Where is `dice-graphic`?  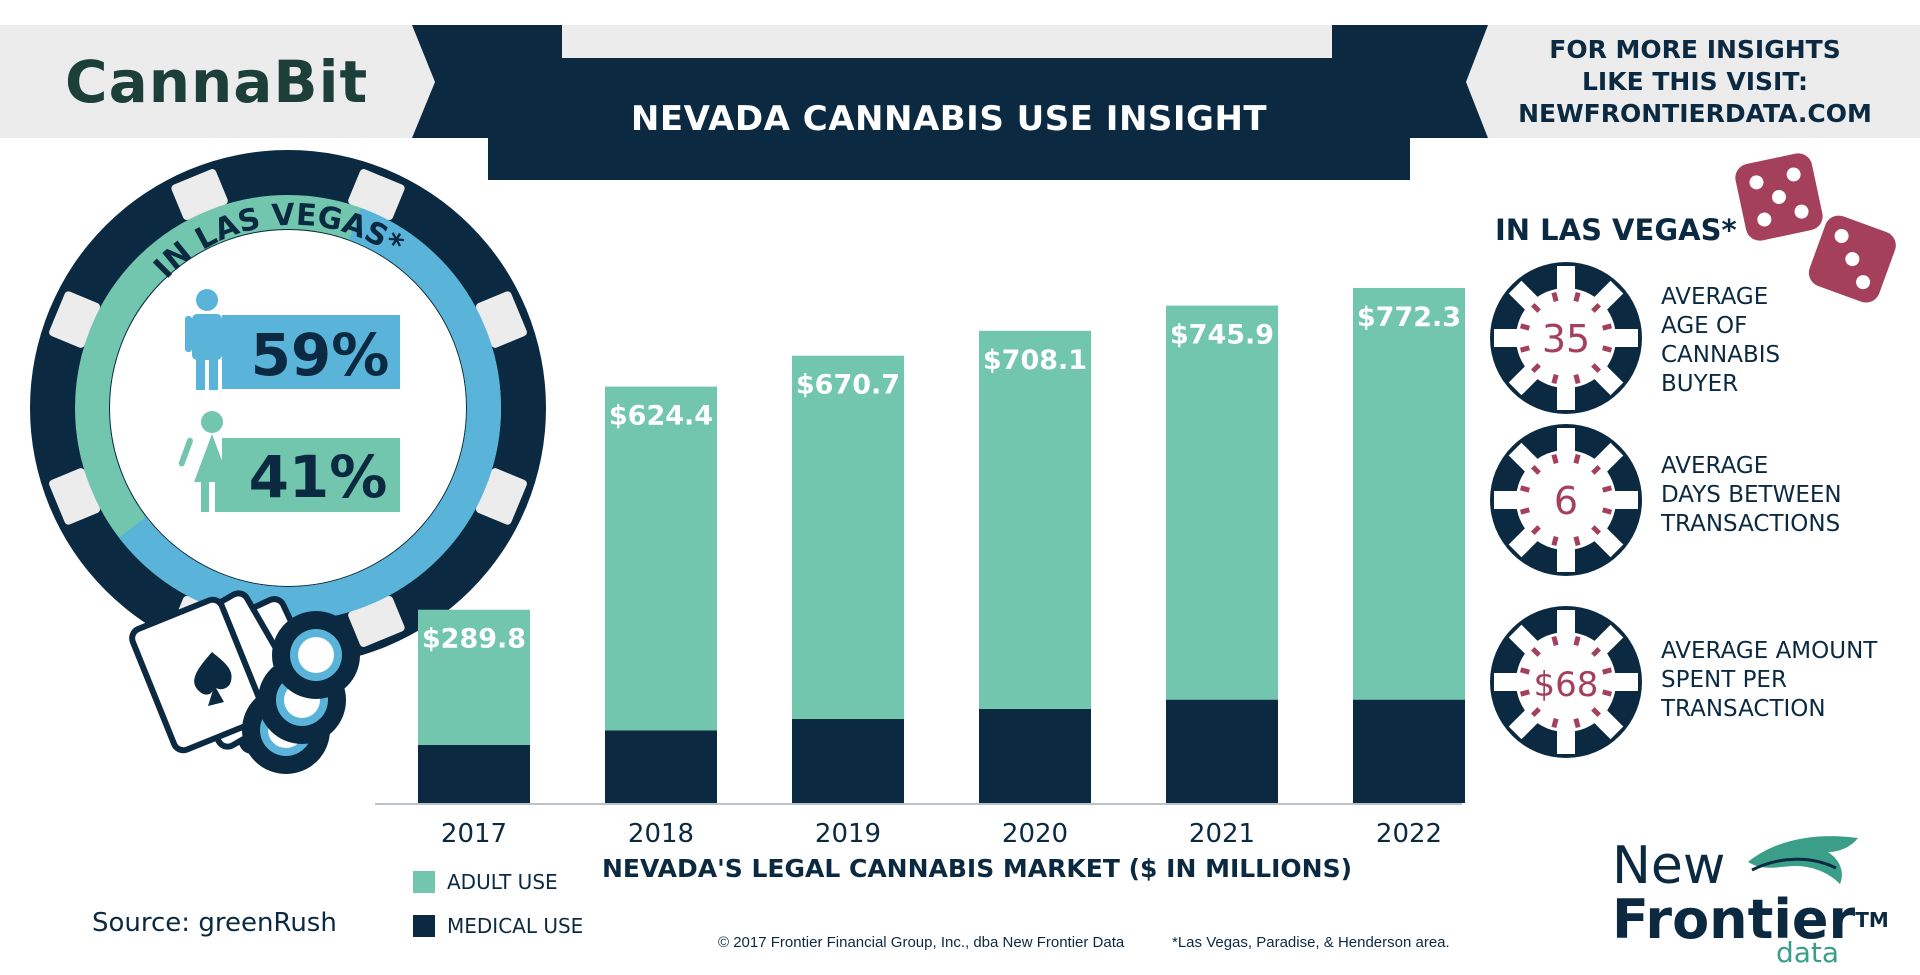 dice-graphic is located at coordinates (1815, 228).